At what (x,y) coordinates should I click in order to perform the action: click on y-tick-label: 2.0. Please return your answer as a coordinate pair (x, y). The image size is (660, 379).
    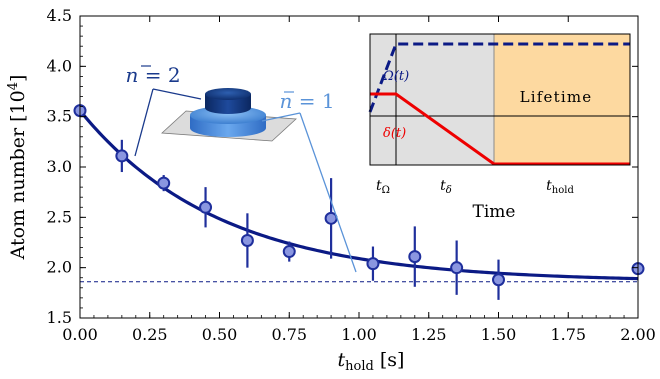
    Looking at the image, I should click on (59, 267).